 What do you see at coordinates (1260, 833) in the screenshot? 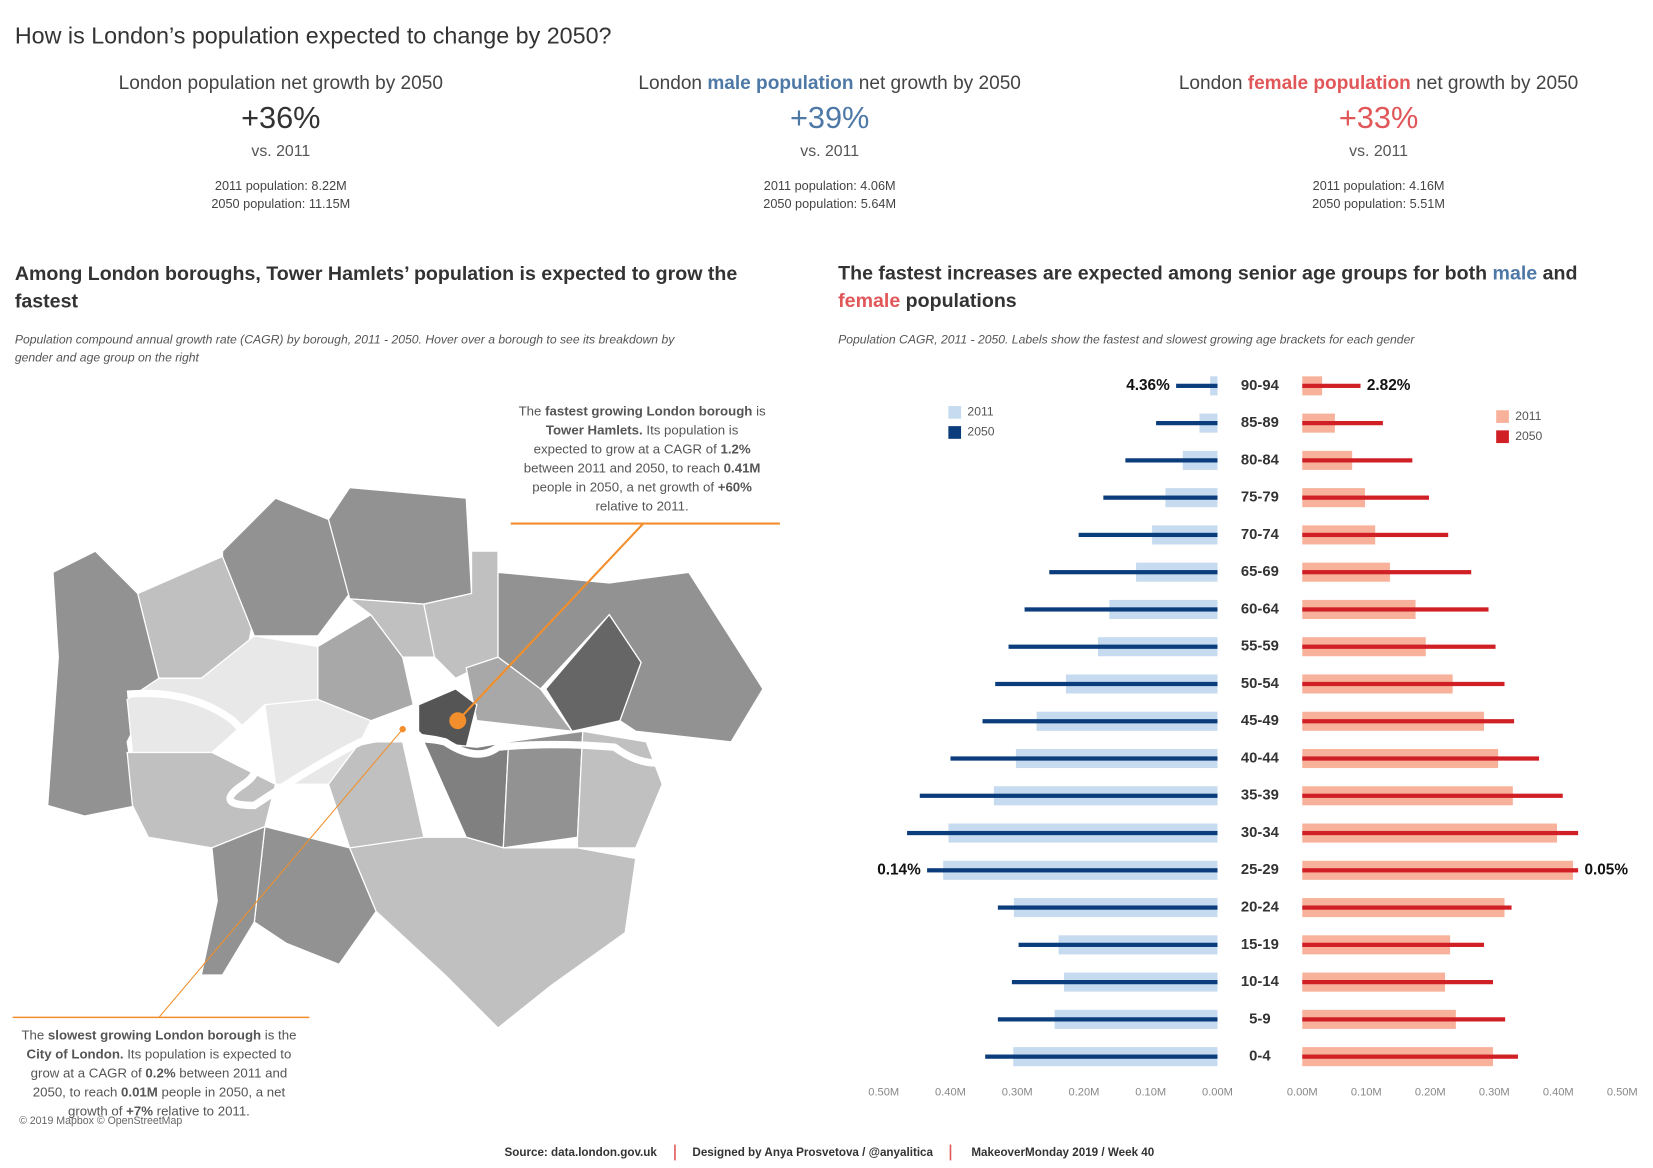
I see `category-label: 30-34` at bounding box center [1260, 833].